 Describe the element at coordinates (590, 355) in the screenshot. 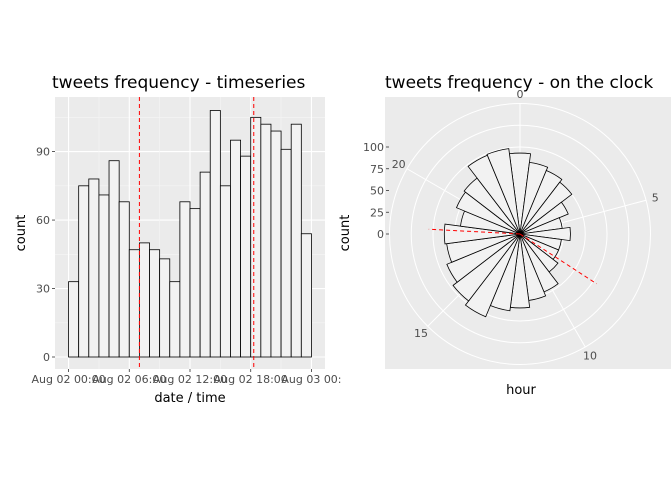

I see `clock-hour-tick-label: 10` at that location.